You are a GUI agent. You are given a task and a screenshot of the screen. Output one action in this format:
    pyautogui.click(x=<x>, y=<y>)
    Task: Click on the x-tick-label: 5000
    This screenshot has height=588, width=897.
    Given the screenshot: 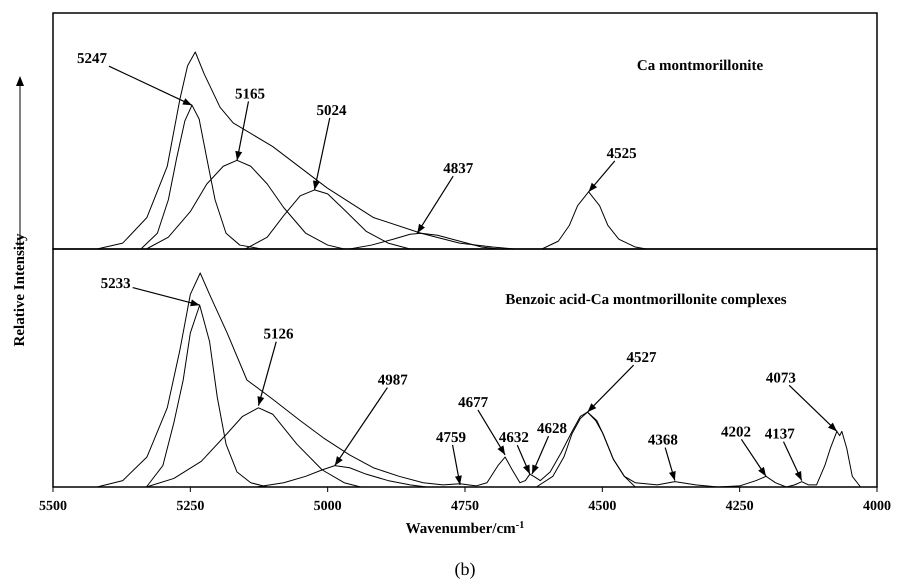 What is the action you would take?
    pyautogui.click(x=328, y=506)
    